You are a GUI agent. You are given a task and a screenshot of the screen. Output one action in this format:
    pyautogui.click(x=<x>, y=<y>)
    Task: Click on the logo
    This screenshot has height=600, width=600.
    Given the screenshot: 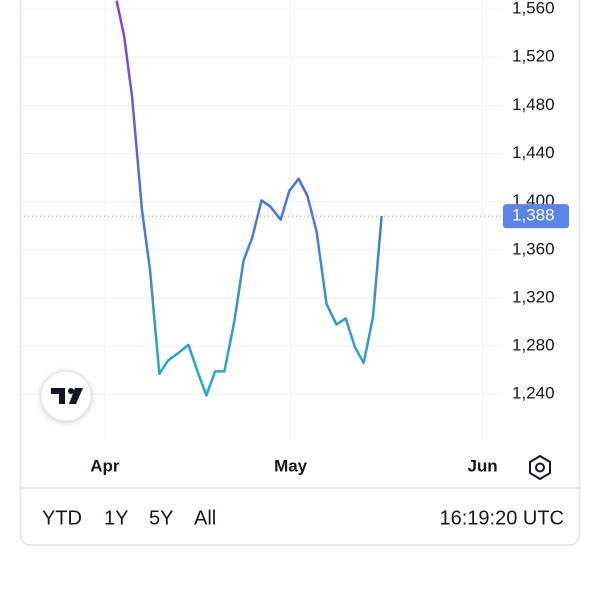 What is the action you would take?
    pyautogui.click(x=66, y=396)
    